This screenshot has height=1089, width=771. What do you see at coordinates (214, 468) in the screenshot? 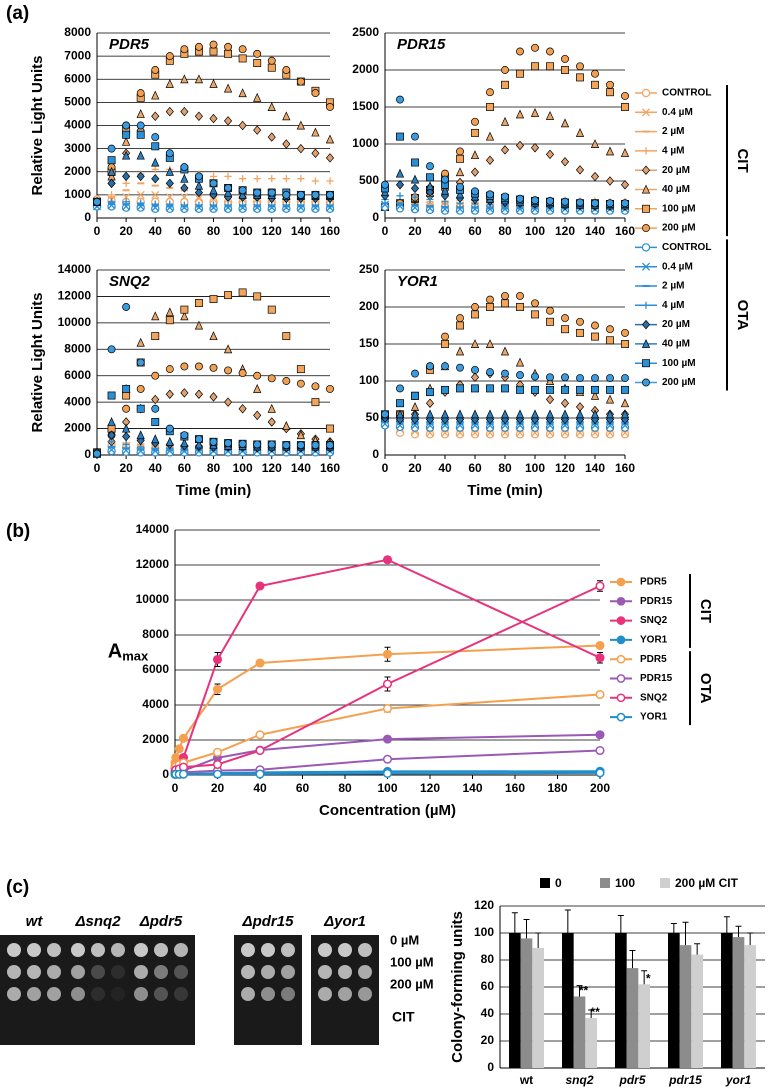
I see `x-tick-label: 80` at bounding box center [214, 468].